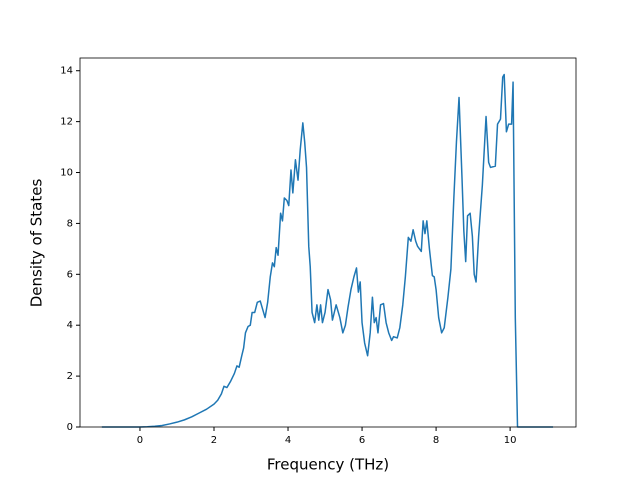  I want to click on y-tick-label: 10, so click(66, 173).